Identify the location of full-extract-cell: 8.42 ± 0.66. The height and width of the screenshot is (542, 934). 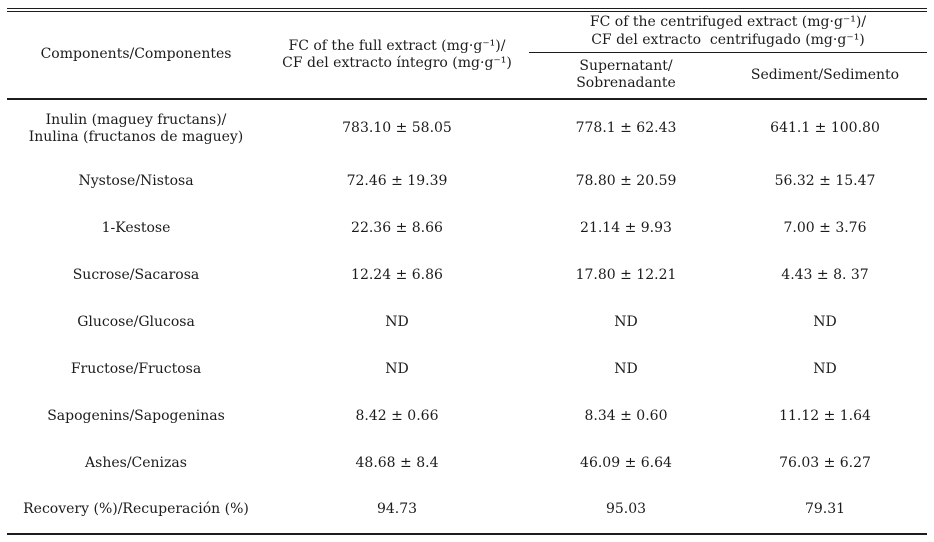
(397, 415).